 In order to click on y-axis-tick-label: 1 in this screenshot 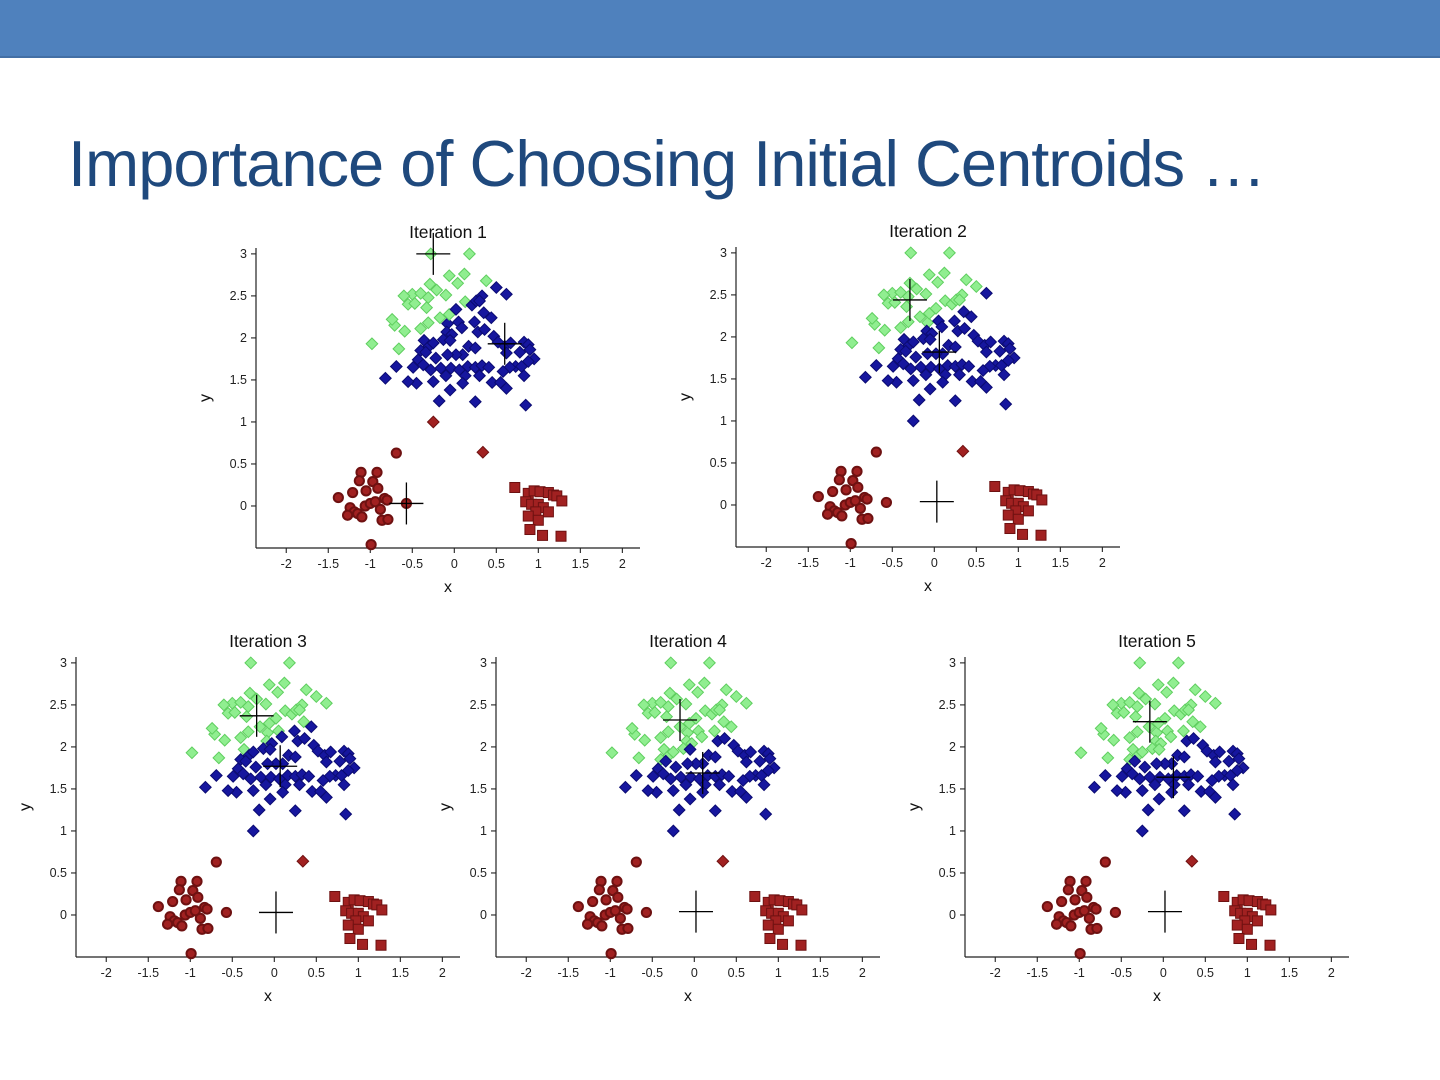, I will do `click(952, 831)`.